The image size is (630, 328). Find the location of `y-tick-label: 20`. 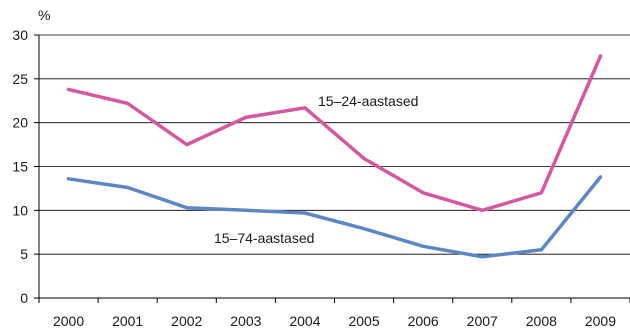

y-tick-label: 20 is located at coordinates (20, 123).